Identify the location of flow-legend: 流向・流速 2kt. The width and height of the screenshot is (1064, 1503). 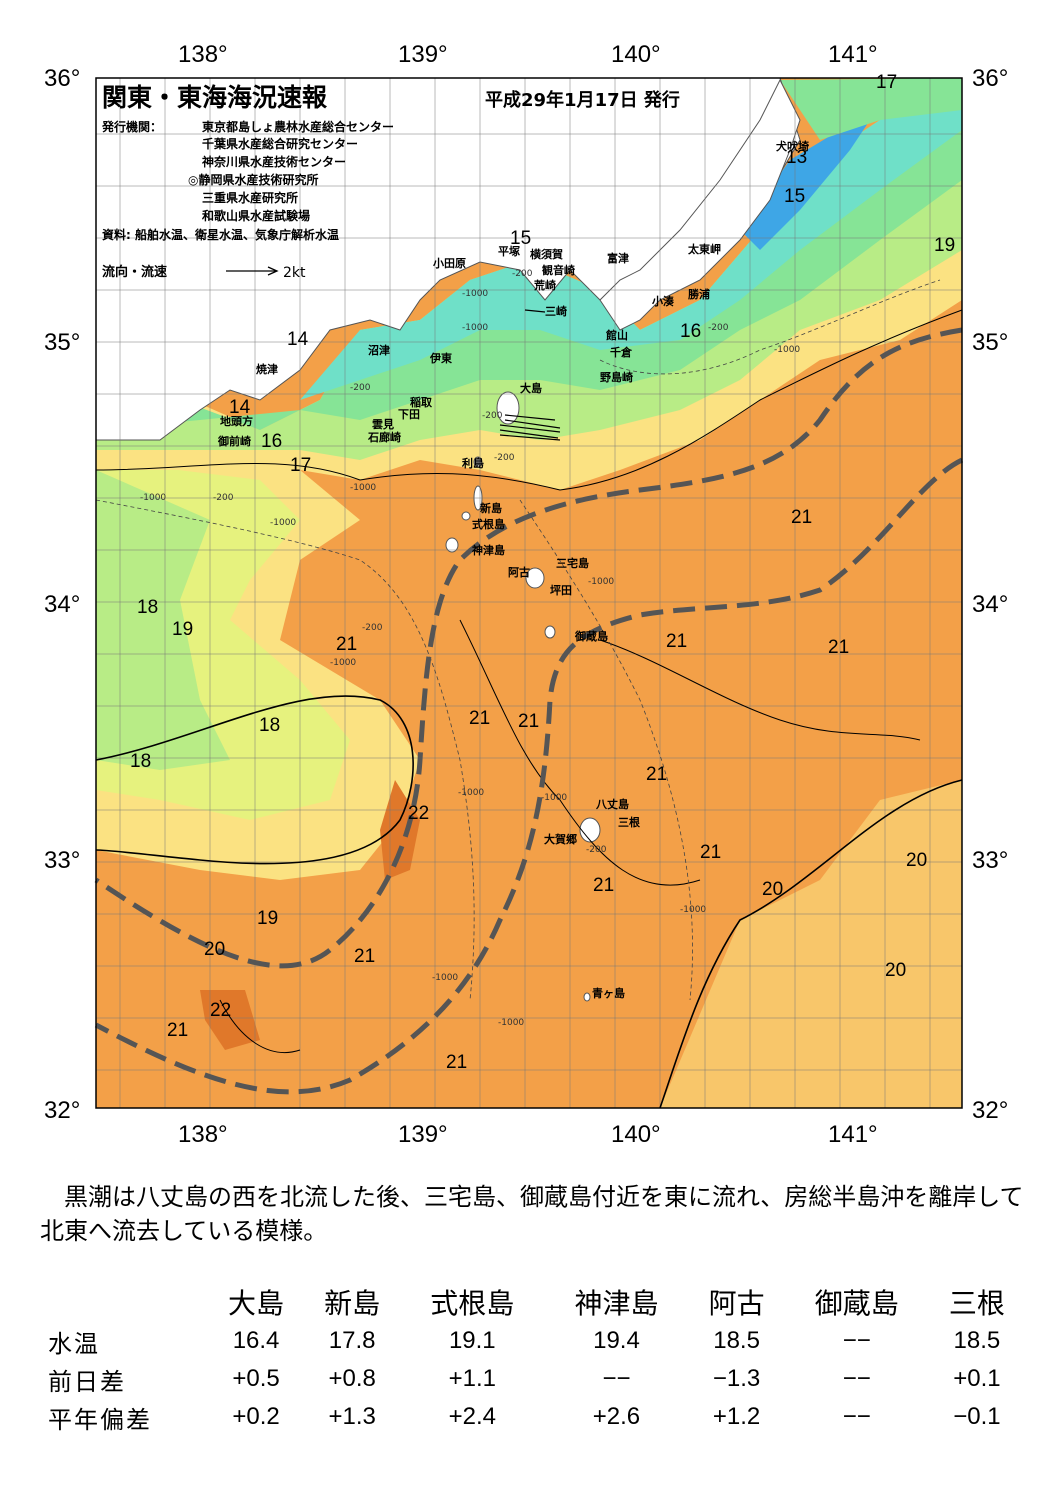
(204, 272).